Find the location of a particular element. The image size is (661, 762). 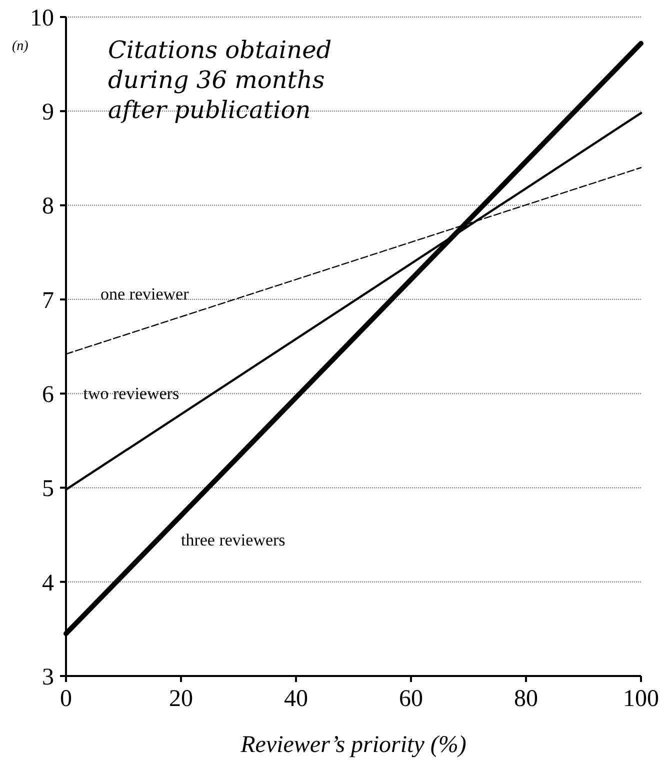

y-axis-title: (n) is located at coordinates (20, 46).